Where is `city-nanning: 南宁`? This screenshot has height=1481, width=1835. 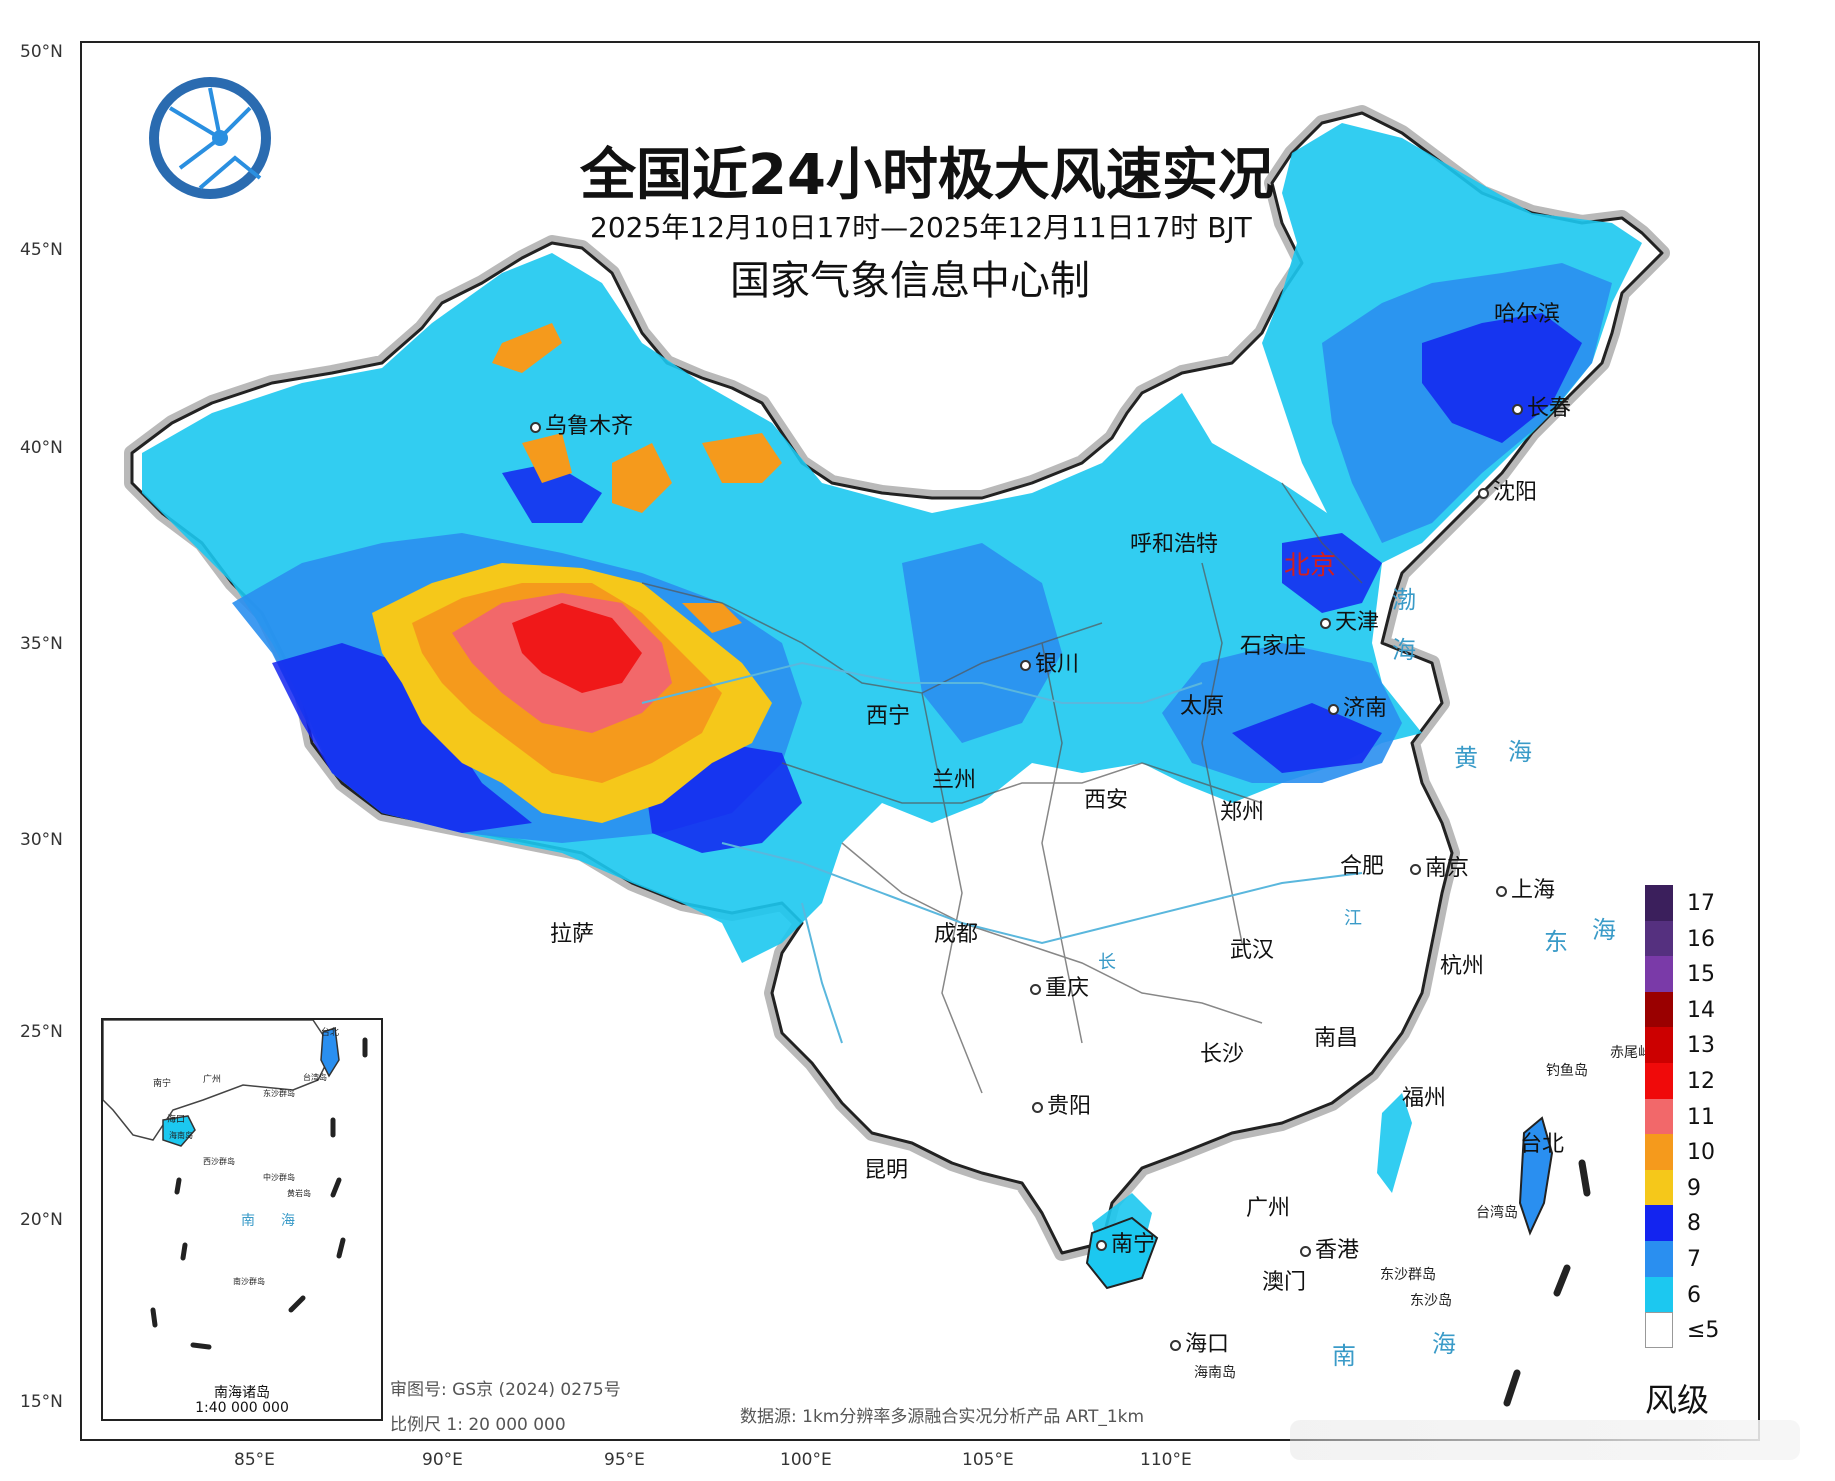 city-nanning: 南宁 is located at coordinates (1125, 1242).